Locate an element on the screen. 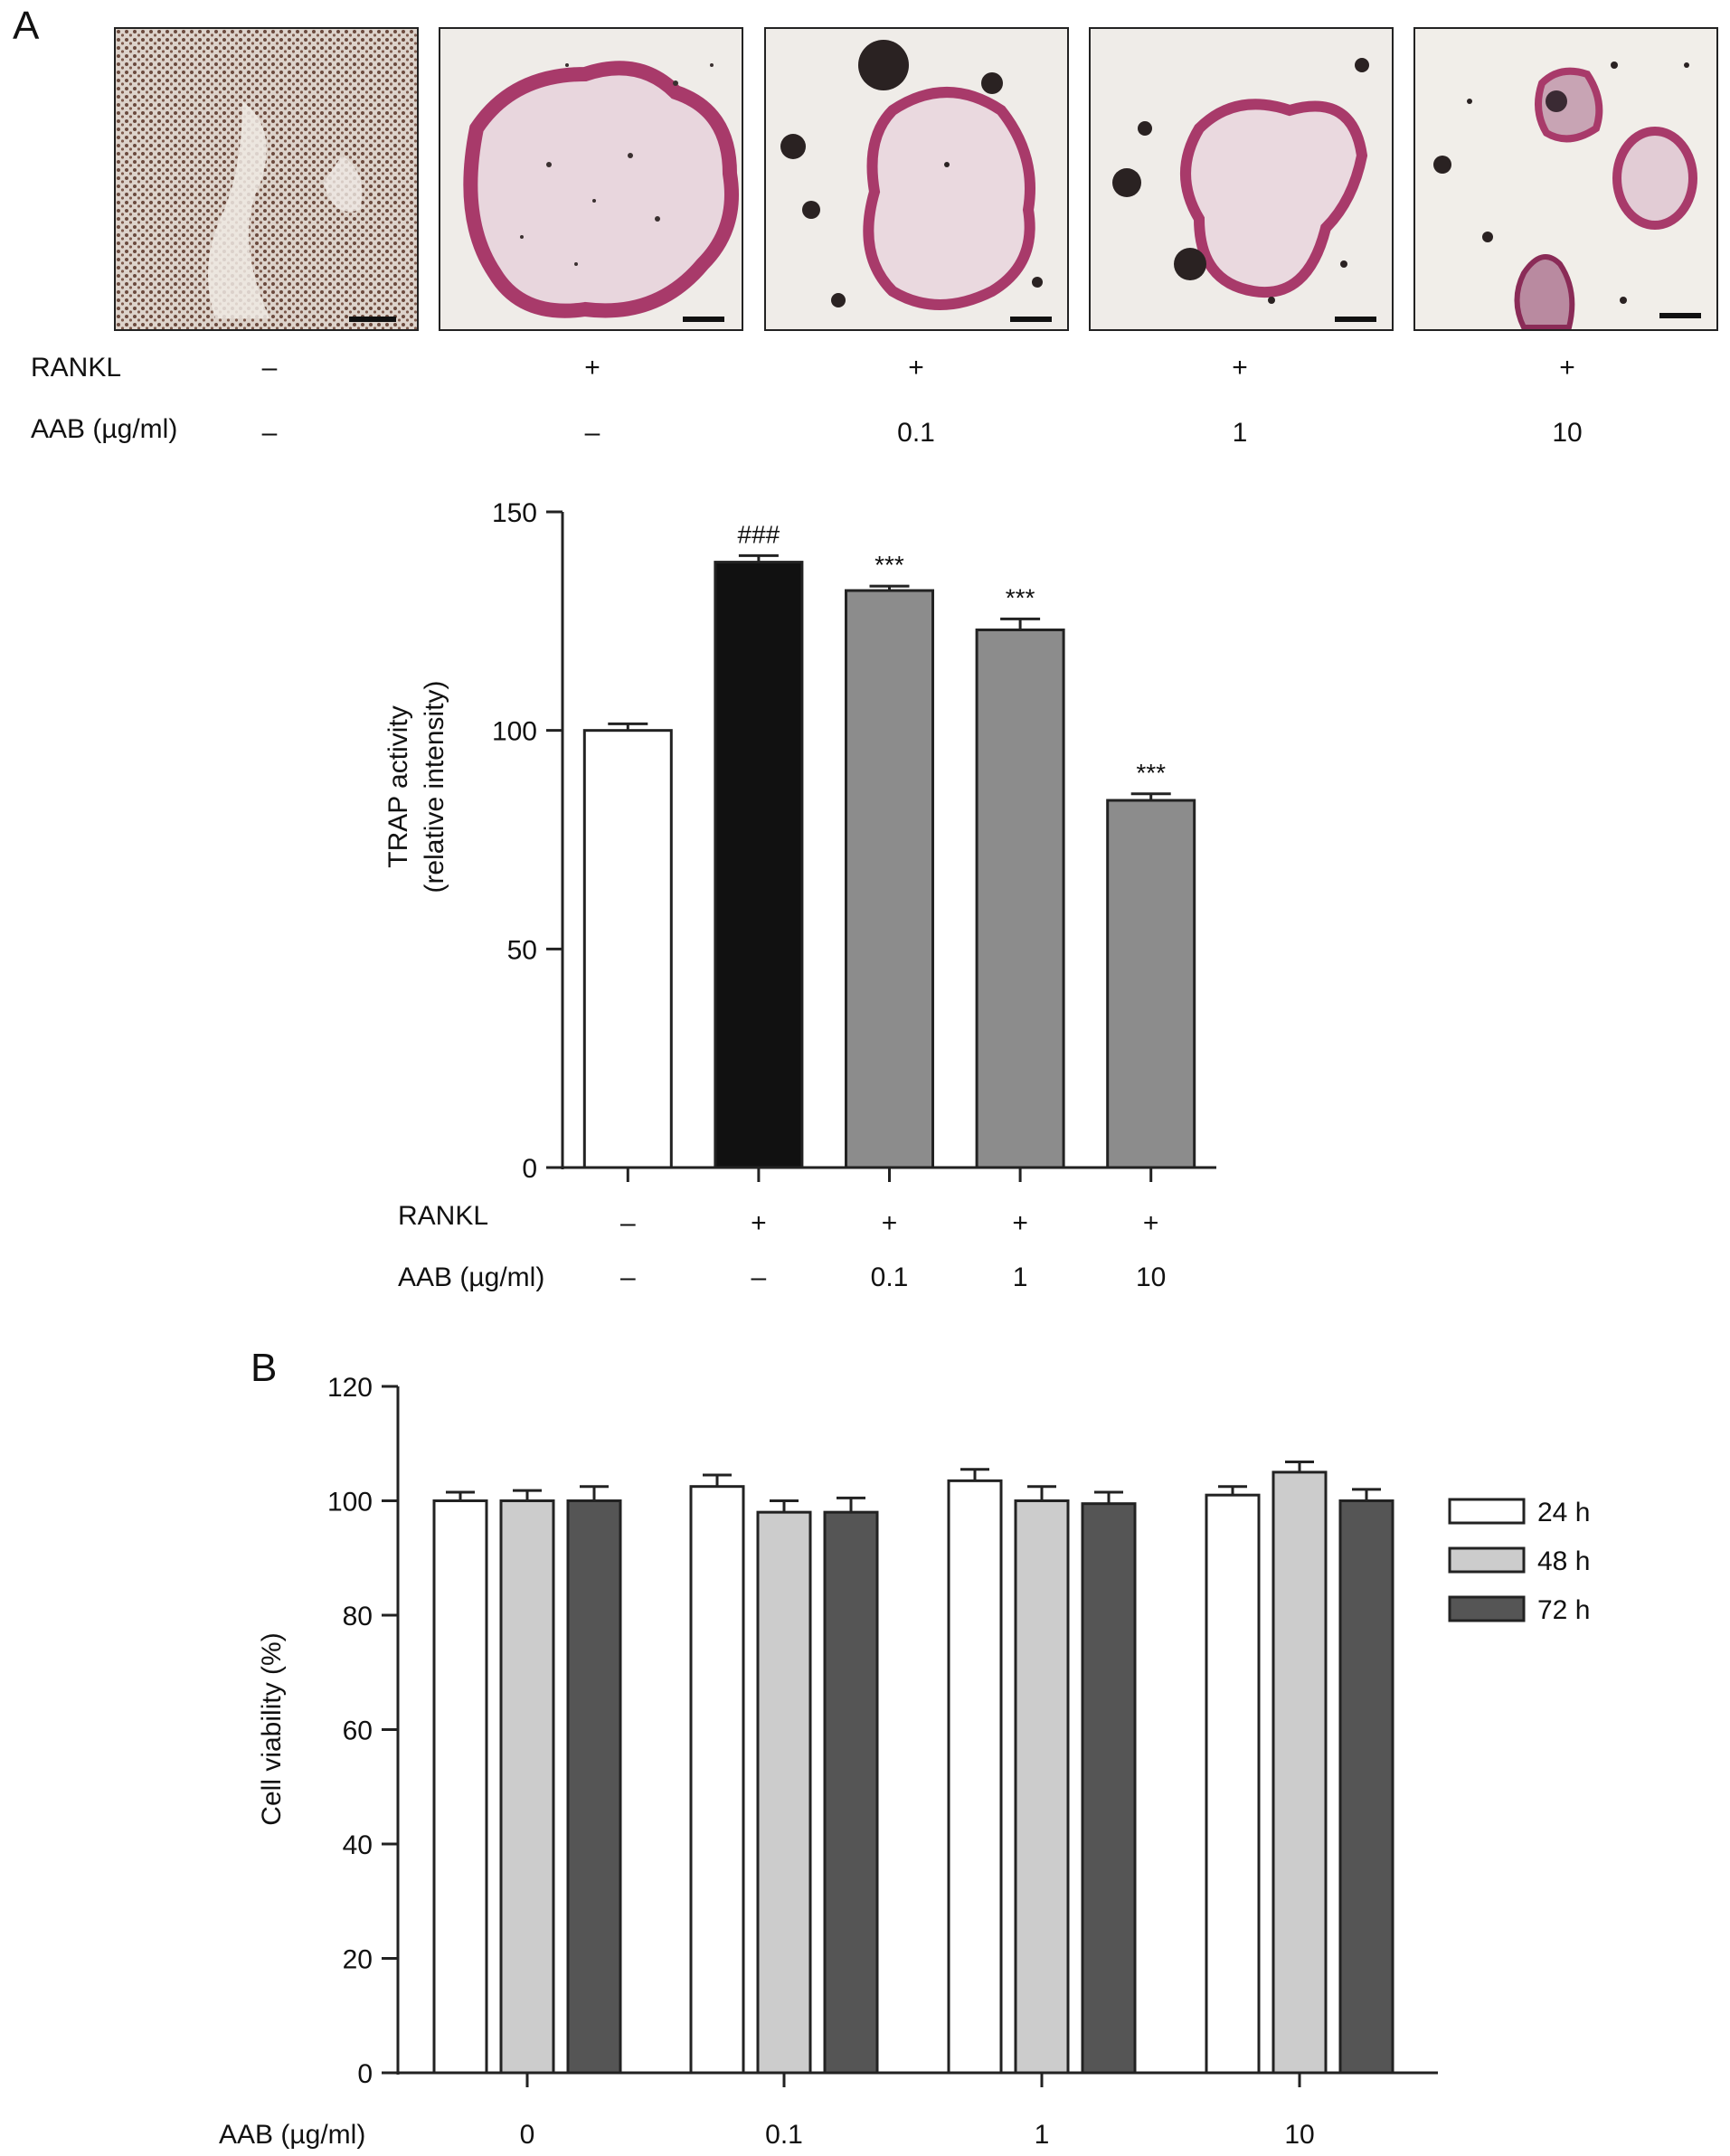  x-axis-label: AAB (µg/ml) is located at coordinates (292, 2135).